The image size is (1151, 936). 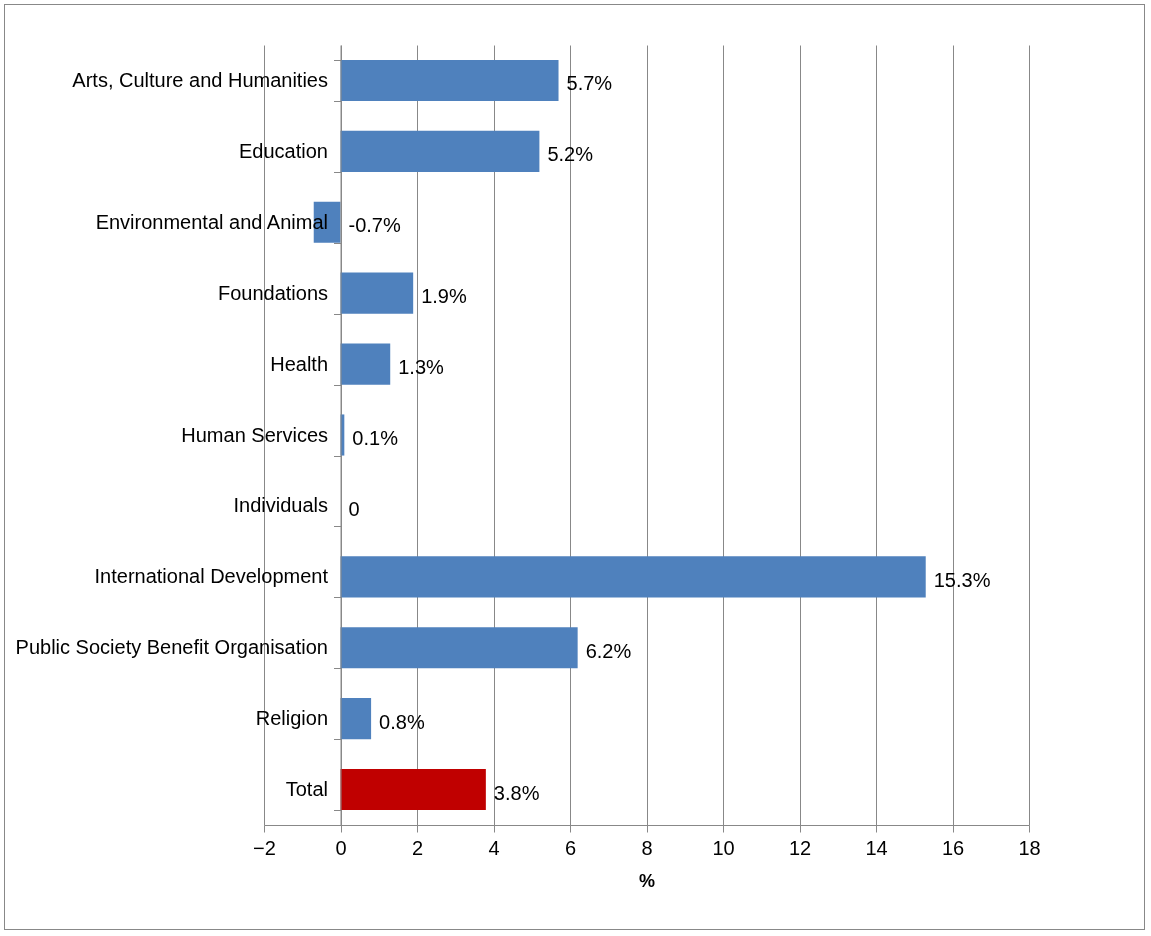 I want to click on y-tick-label: Total, so click(x=306, y=789).